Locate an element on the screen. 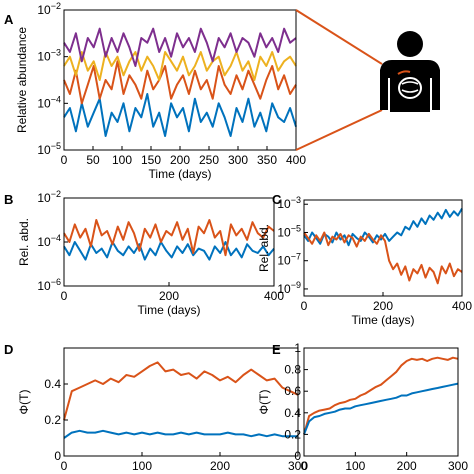 The height and width of the screenshot is (474, 474). x-tick-label: 350 is located at coordinates (267, 160).